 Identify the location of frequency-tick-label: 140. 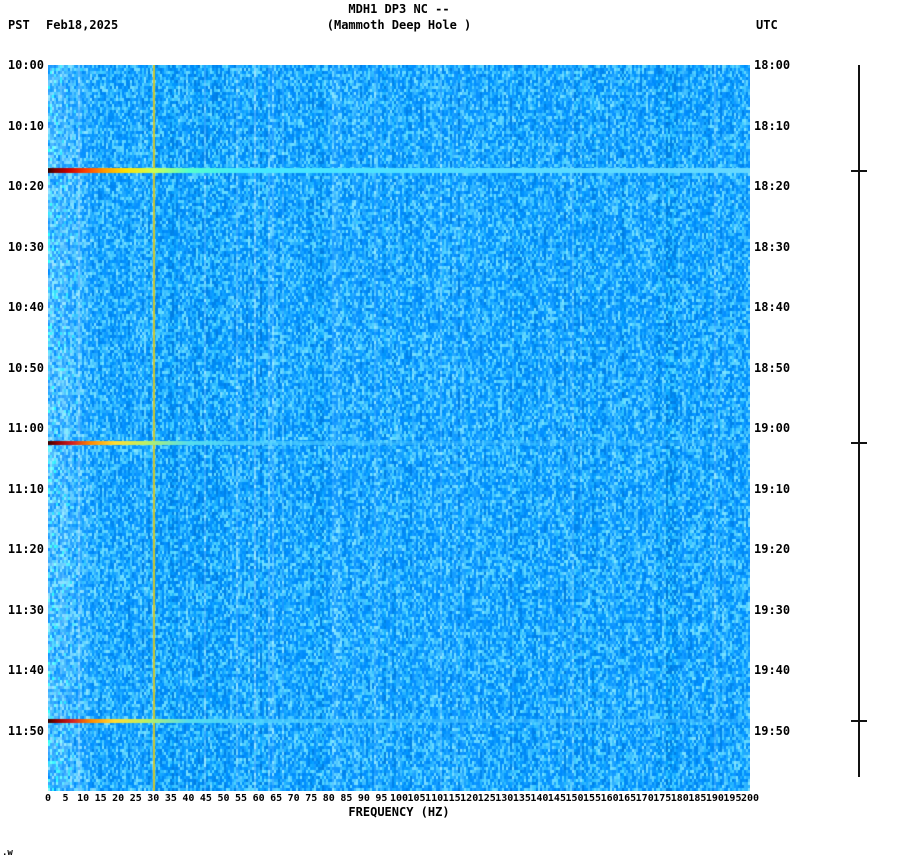
(539, 798).